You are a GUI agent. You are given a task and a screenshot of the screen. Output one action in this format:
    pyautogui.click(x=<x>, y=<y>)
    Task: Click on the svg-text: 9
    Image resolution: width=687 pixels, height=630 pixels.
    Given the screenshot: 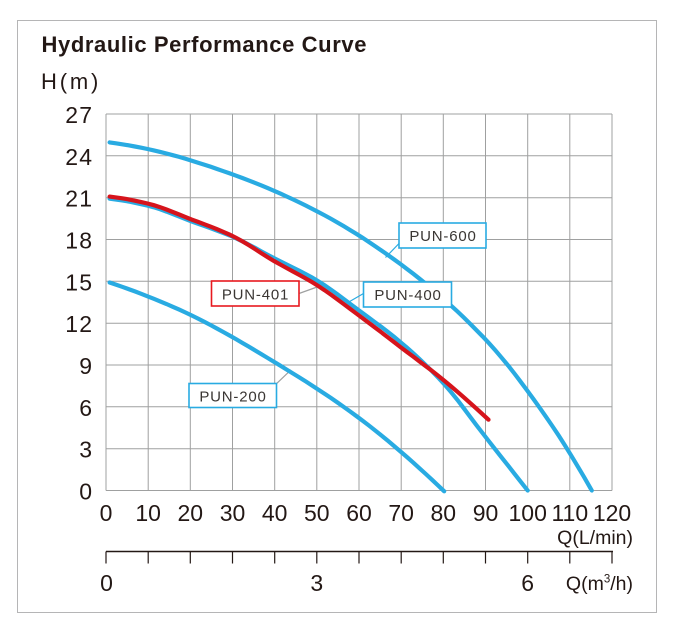 What is the action you would take?
    pyautogui.click(x=86, y=366)
    